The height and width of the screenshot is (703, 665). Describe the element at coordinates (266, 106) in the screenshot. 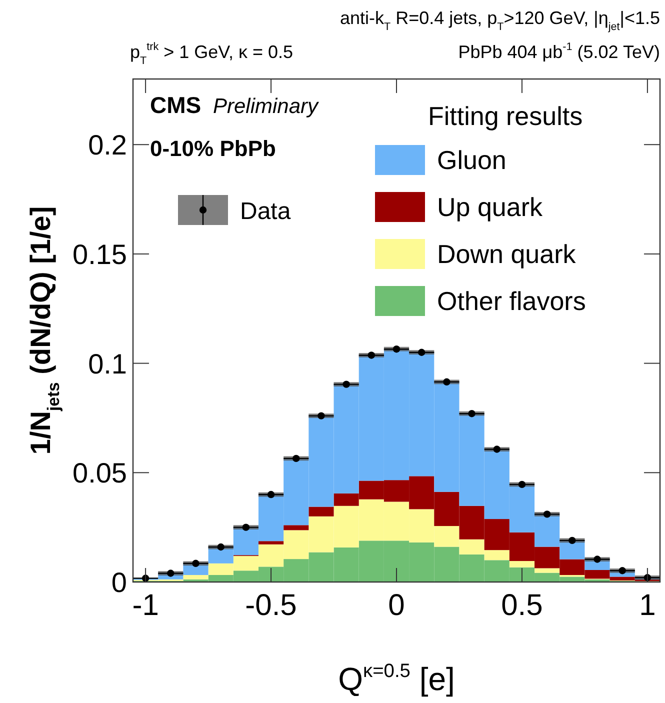

I see `annotation: Preliminary` at that location.